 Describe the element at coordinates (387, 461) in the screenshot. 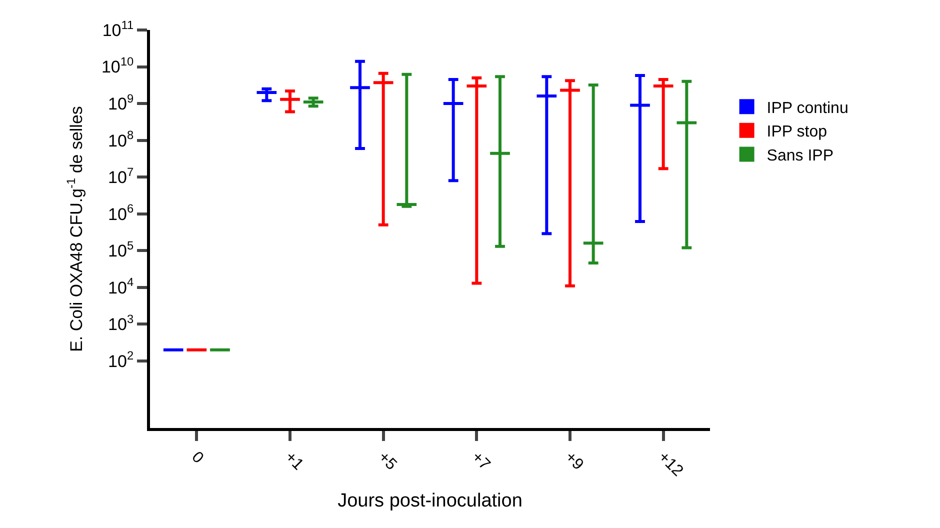

I see `x-tick-label: +5` at that location.